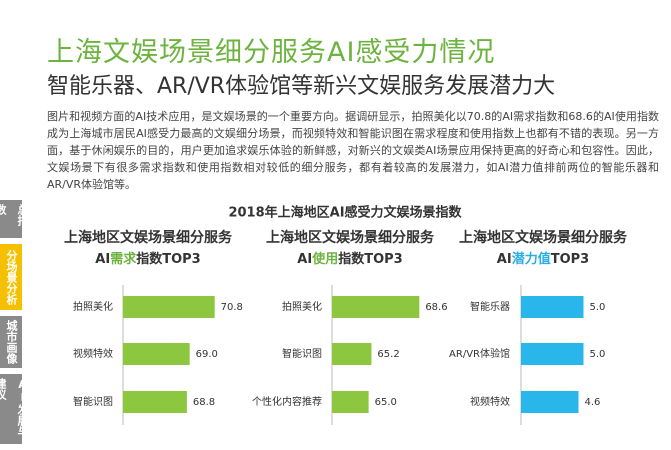 The image size is (671, 450). I want to click on panel-subtitle: AI使用指数TOP3, so click(349, 259).